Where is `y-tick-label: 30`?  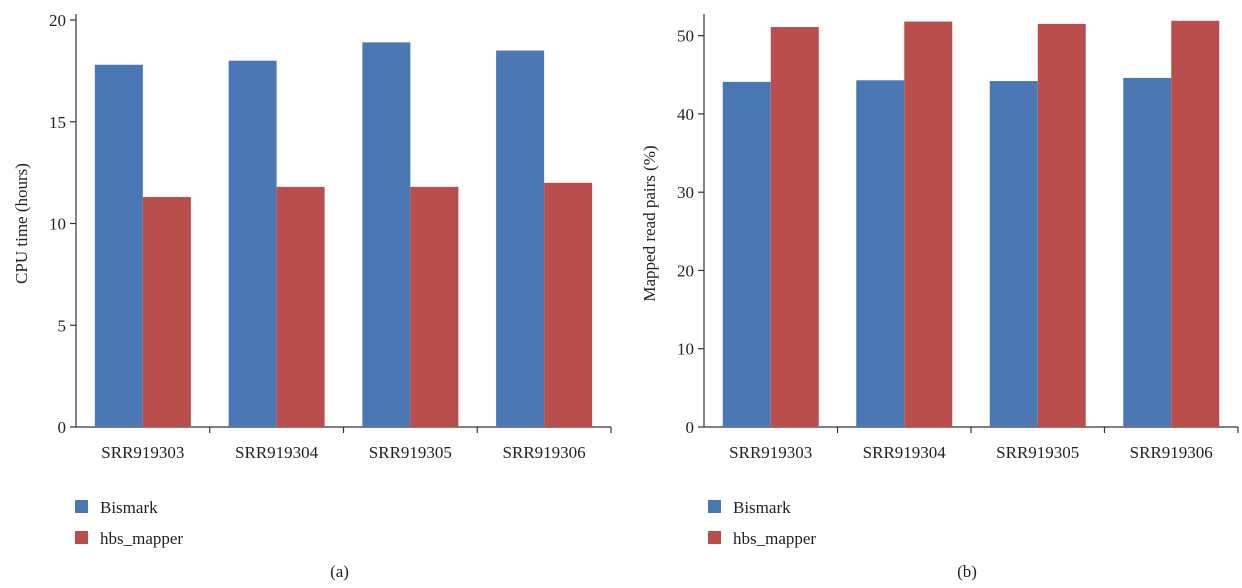
y-tick-label: 30 is located at coordinates (685, 192).